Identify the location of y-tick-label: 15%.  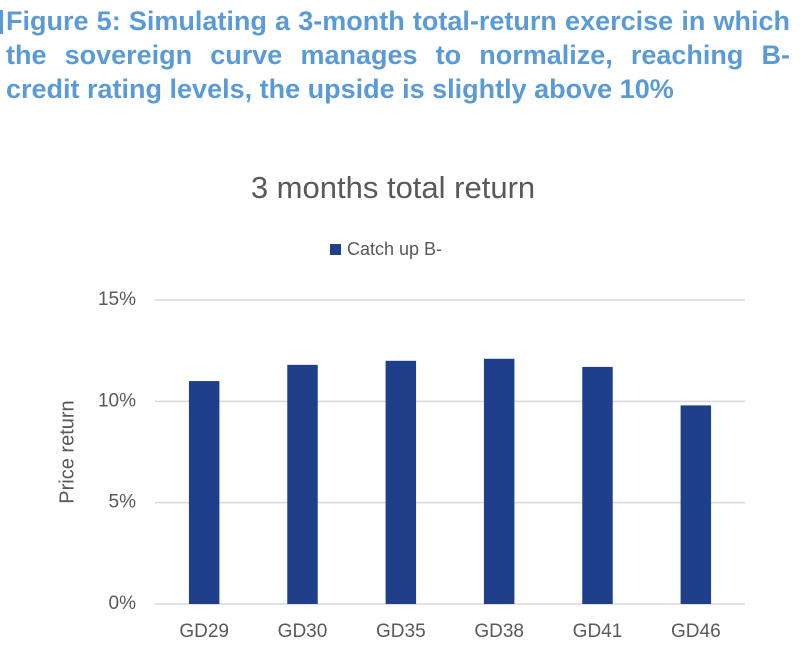
(117, 299).